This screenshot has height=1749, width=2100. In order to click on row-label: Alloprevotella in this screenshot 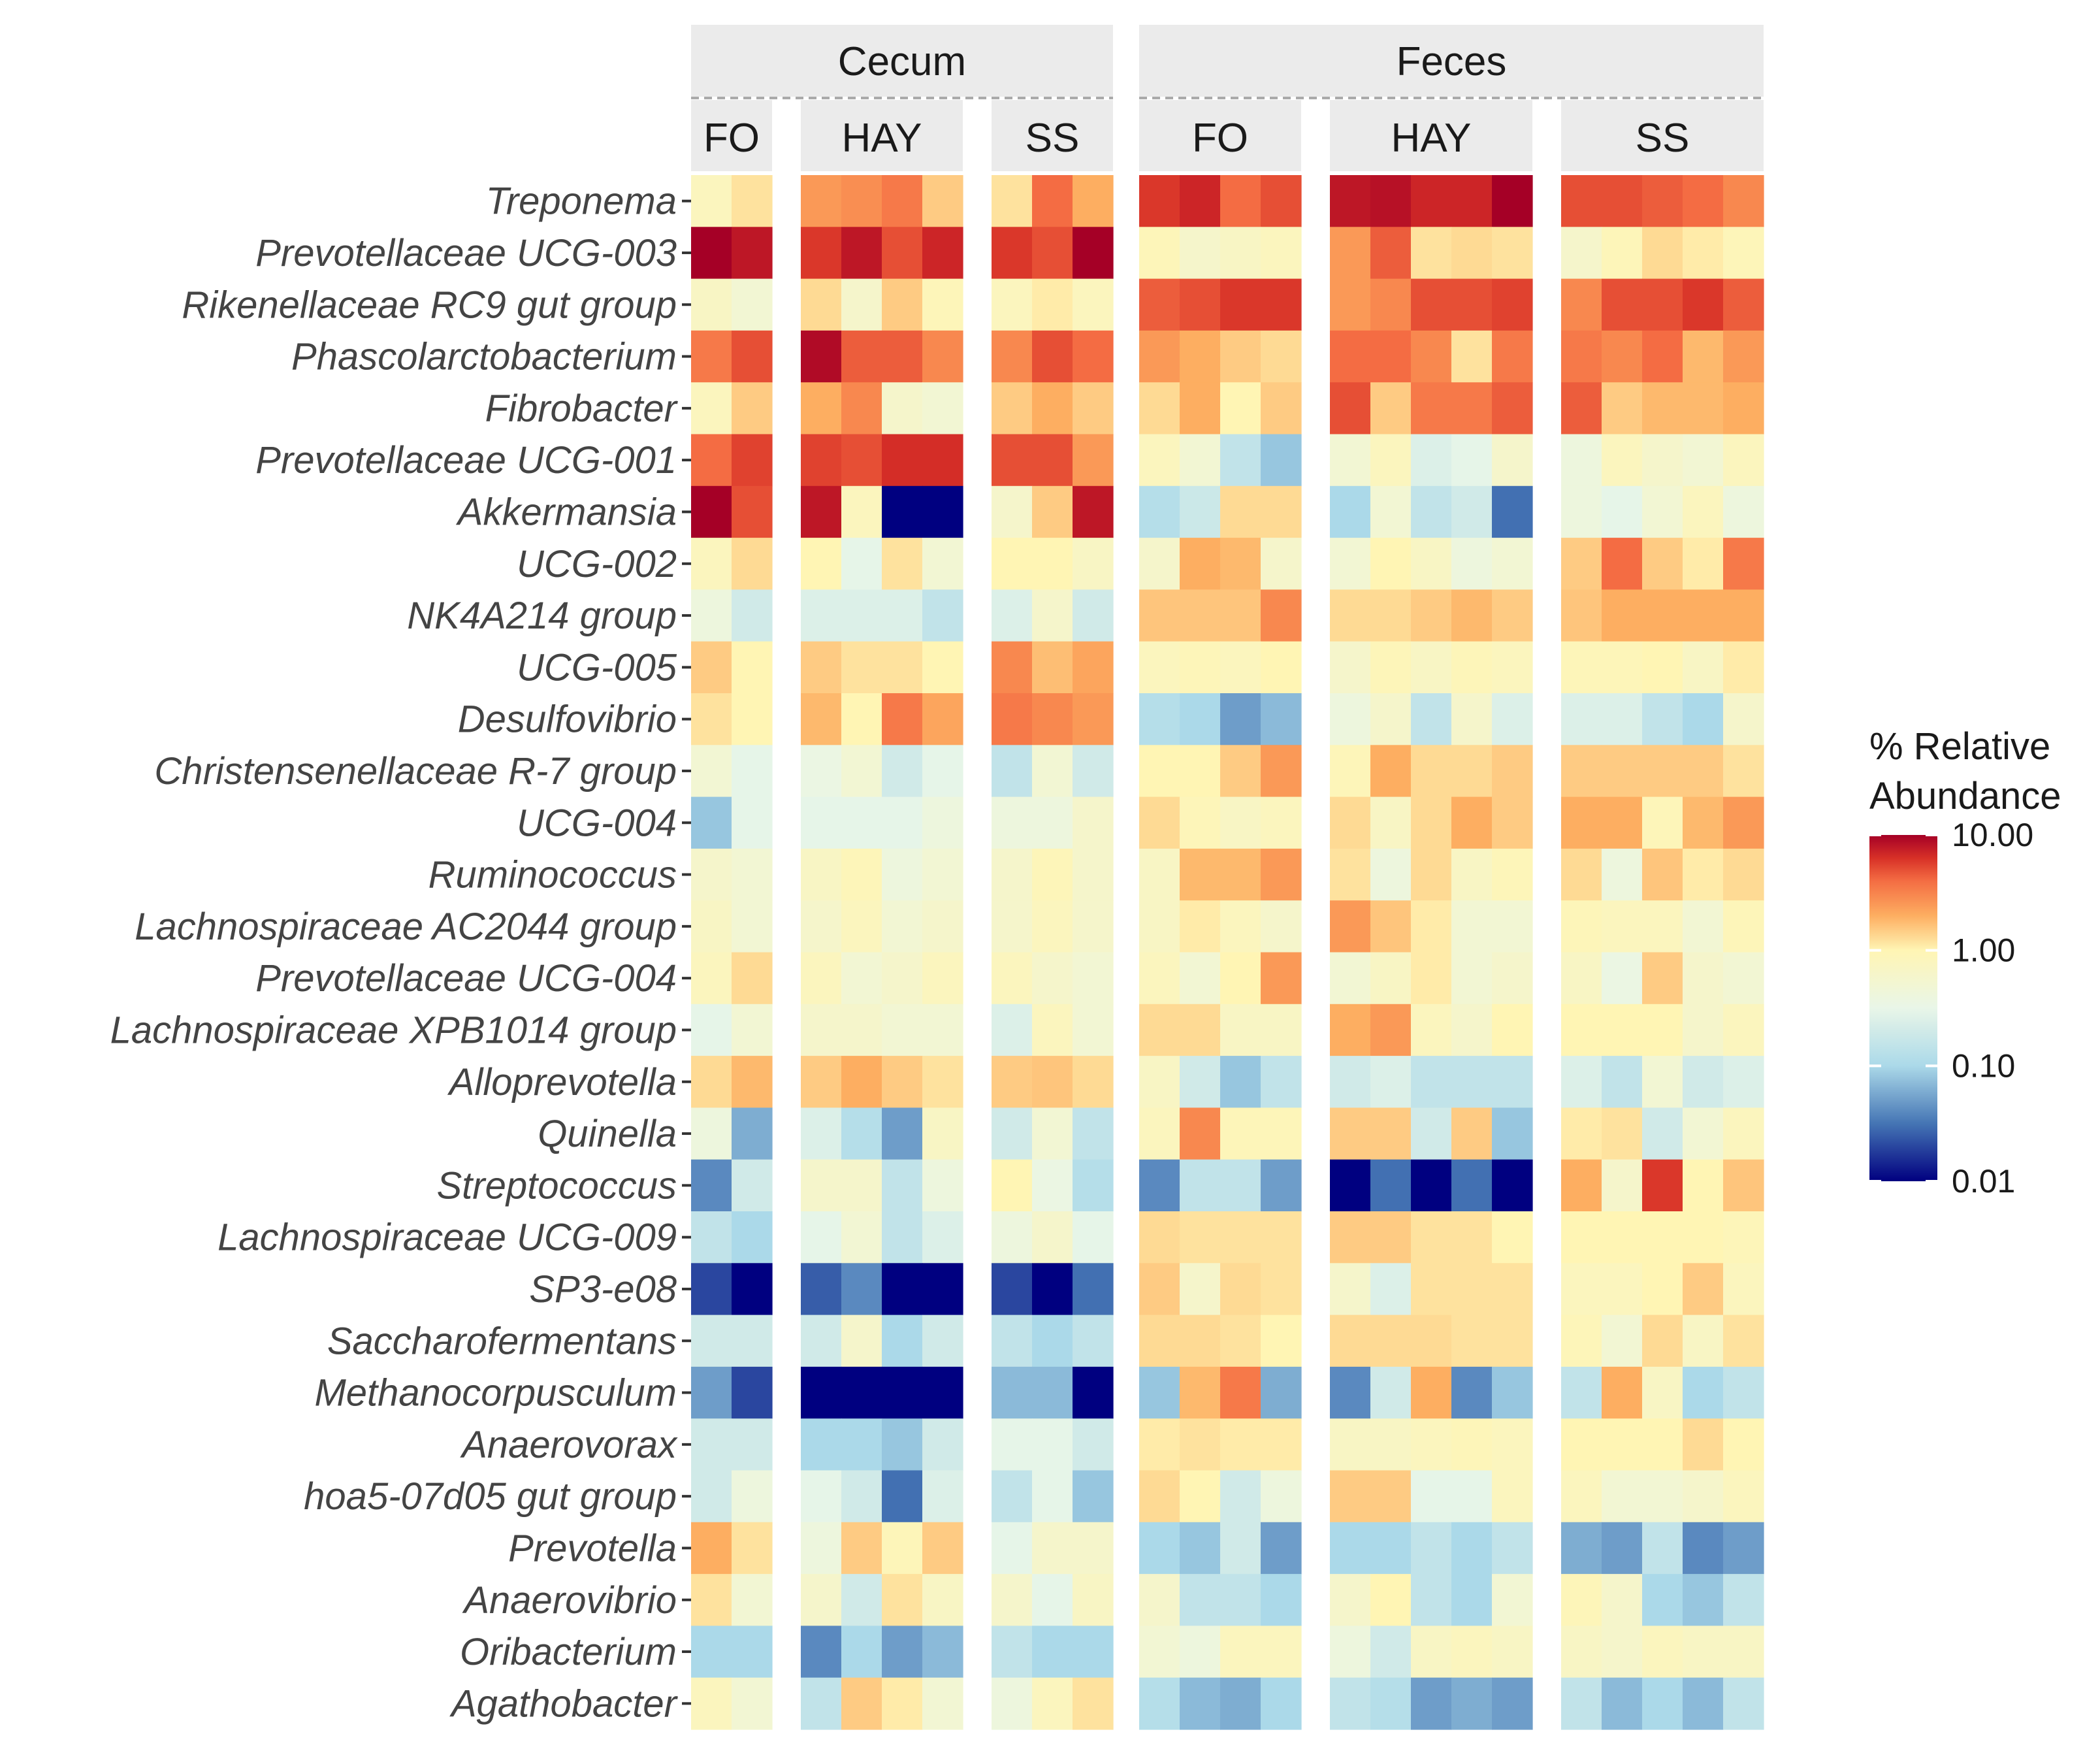, I will do `click(562, 1082)`.